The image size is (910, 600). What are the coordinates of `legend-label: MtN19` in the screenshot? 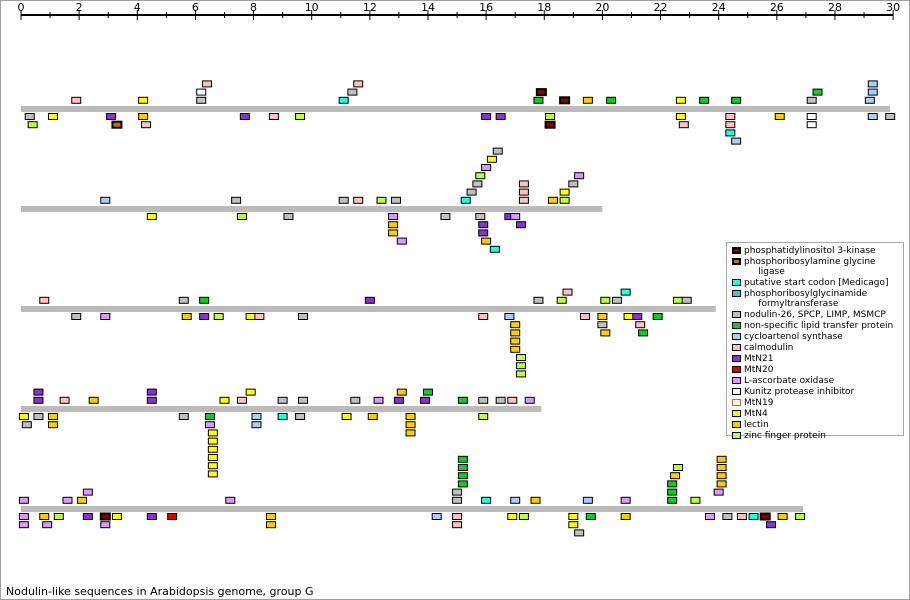 It's located at (759, 403).